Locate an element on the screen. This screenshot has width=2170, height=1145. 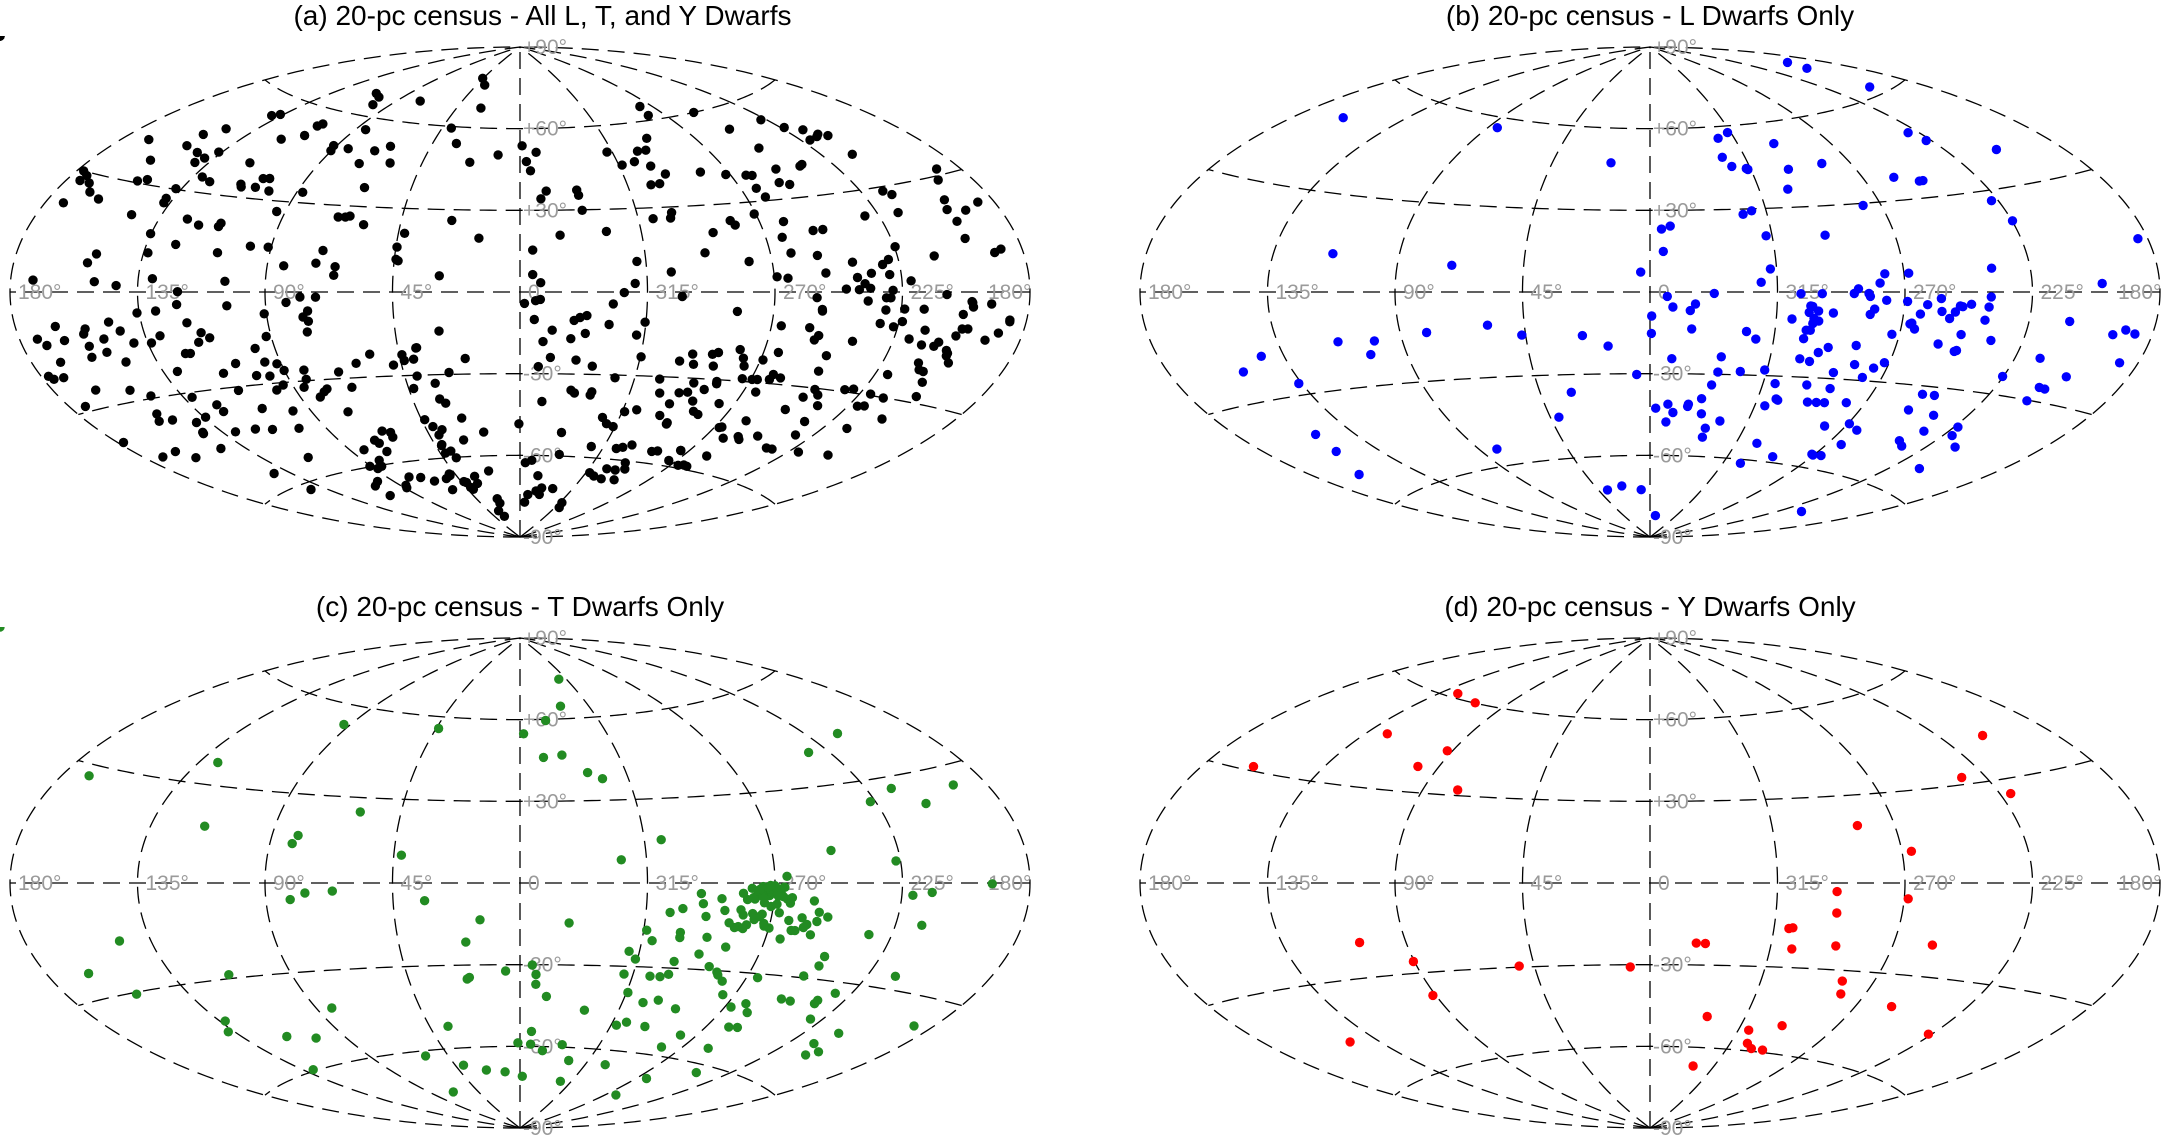
ra-tick-label: 0 is located at coordinates (1664, 883).